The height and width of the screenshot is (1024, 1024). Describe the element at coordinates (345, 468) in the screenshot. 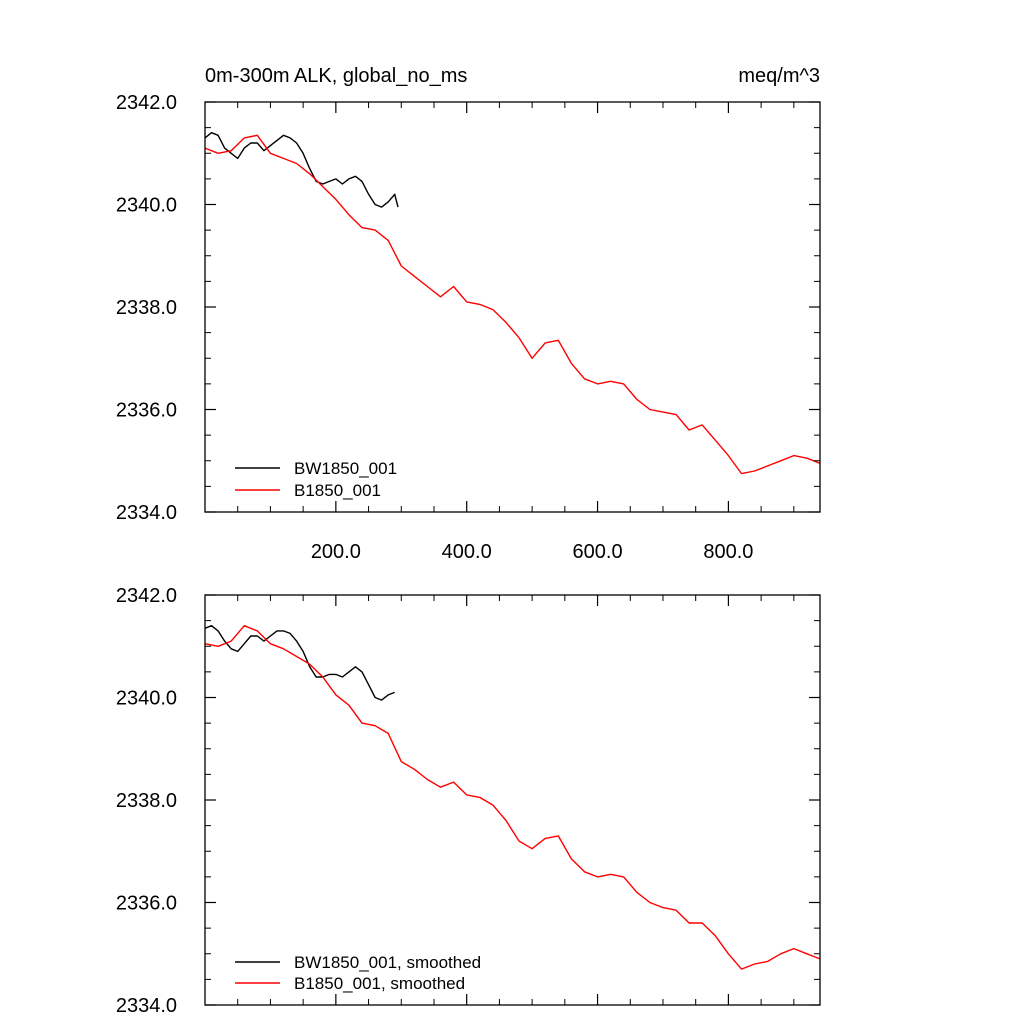

I see `legend-label-bw1850: BW1850_001` at that location.